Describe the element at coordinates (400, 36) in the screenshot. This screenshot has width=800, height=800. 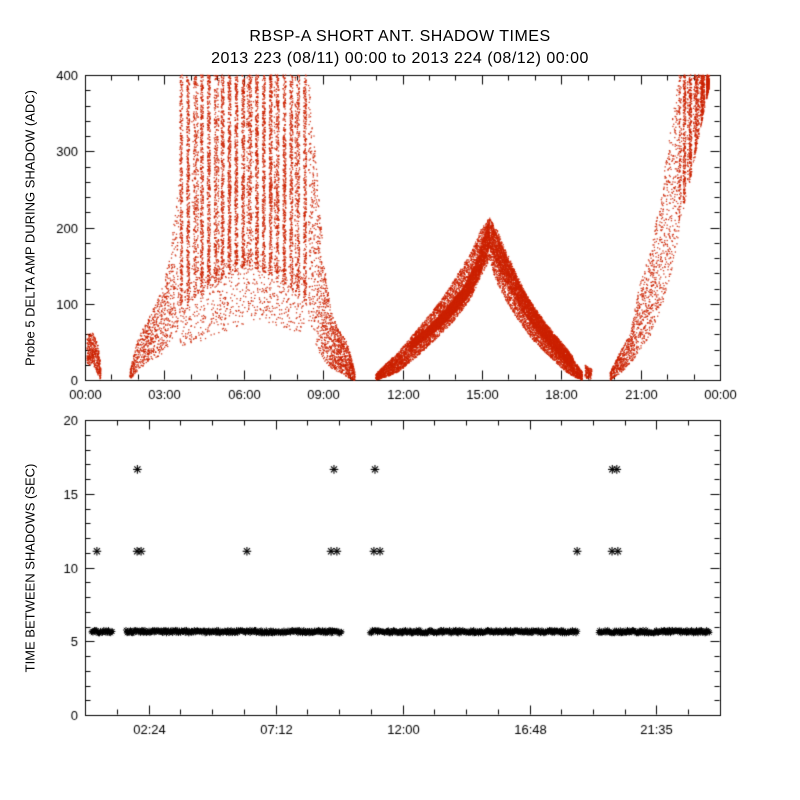
I see `chart-title: RBSP-A SHORT ANT. SHADOW TIMES` at that location.